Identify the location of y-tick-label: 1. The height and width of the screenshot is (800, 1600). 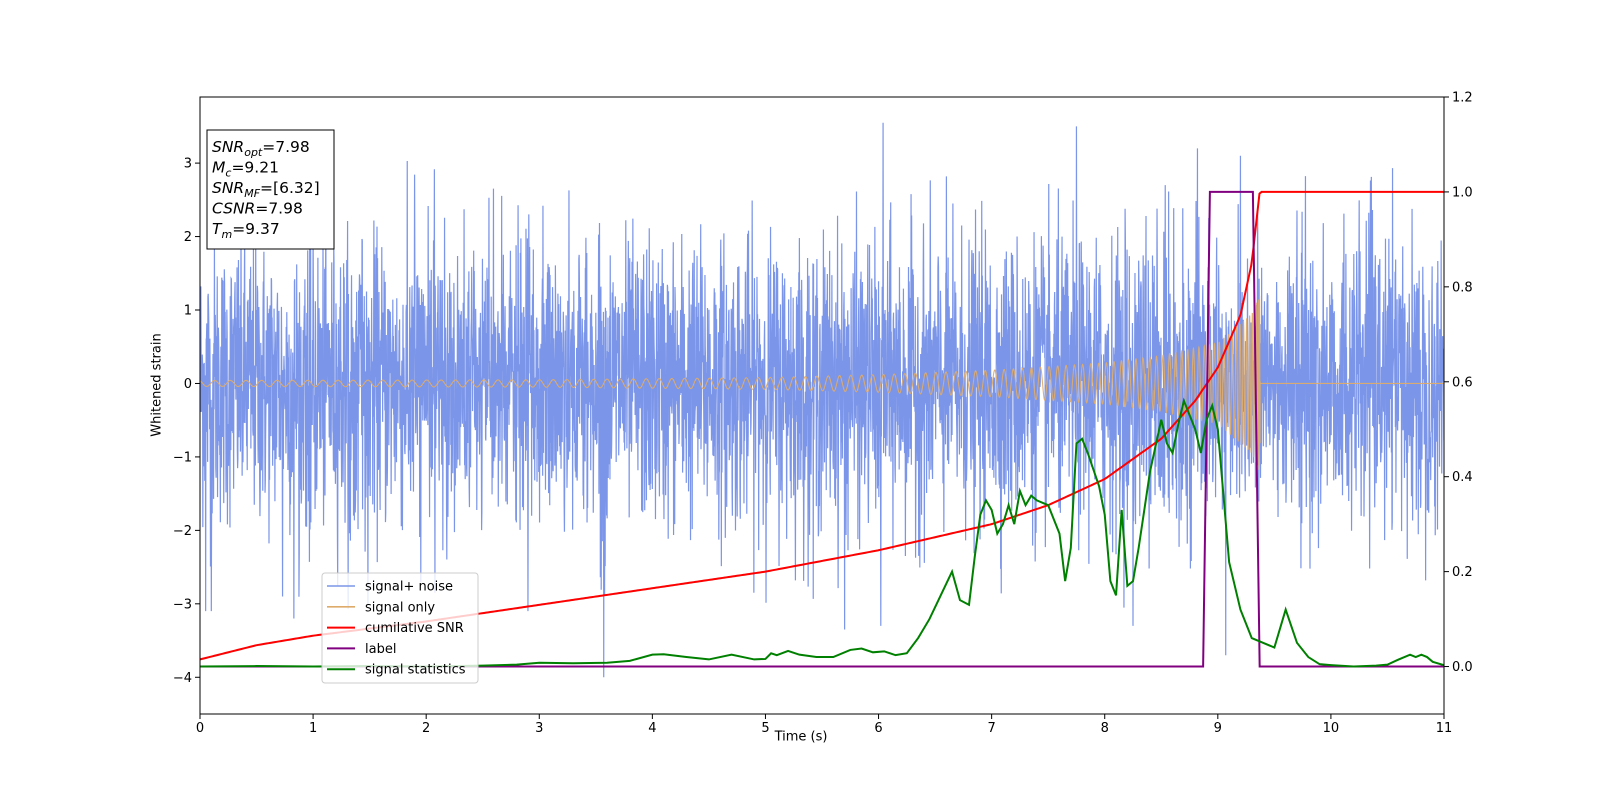
(188, 311).